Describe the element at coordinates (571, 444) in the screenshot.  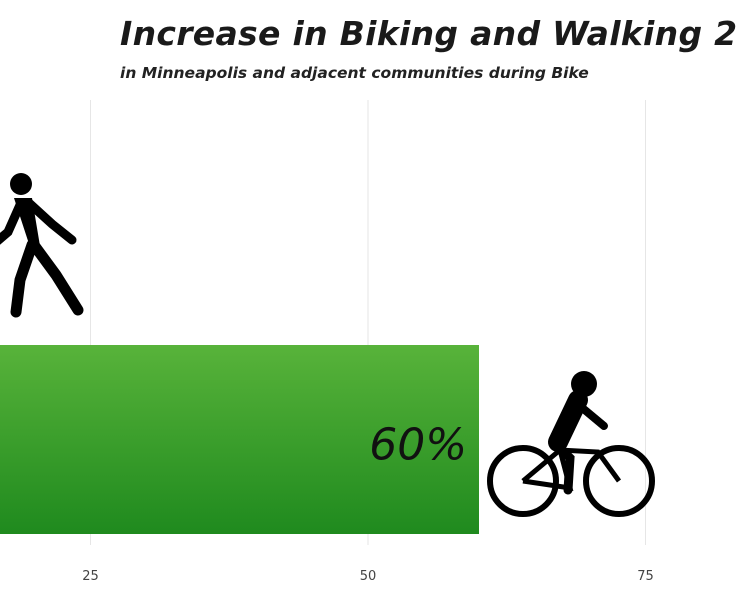
I see `cyclist-icon` at that location.